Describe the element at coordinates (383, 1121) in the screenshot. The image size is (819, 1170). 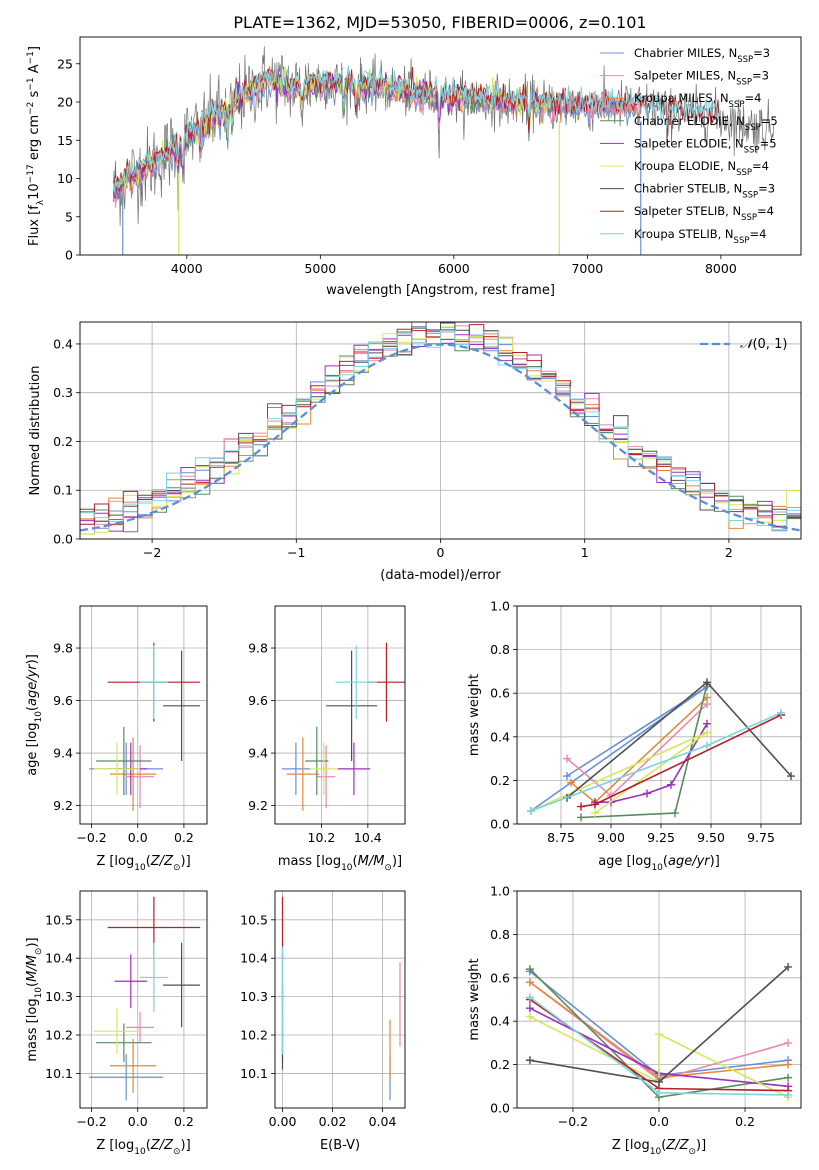
I see `x-tick-label: 0.04` at that location.